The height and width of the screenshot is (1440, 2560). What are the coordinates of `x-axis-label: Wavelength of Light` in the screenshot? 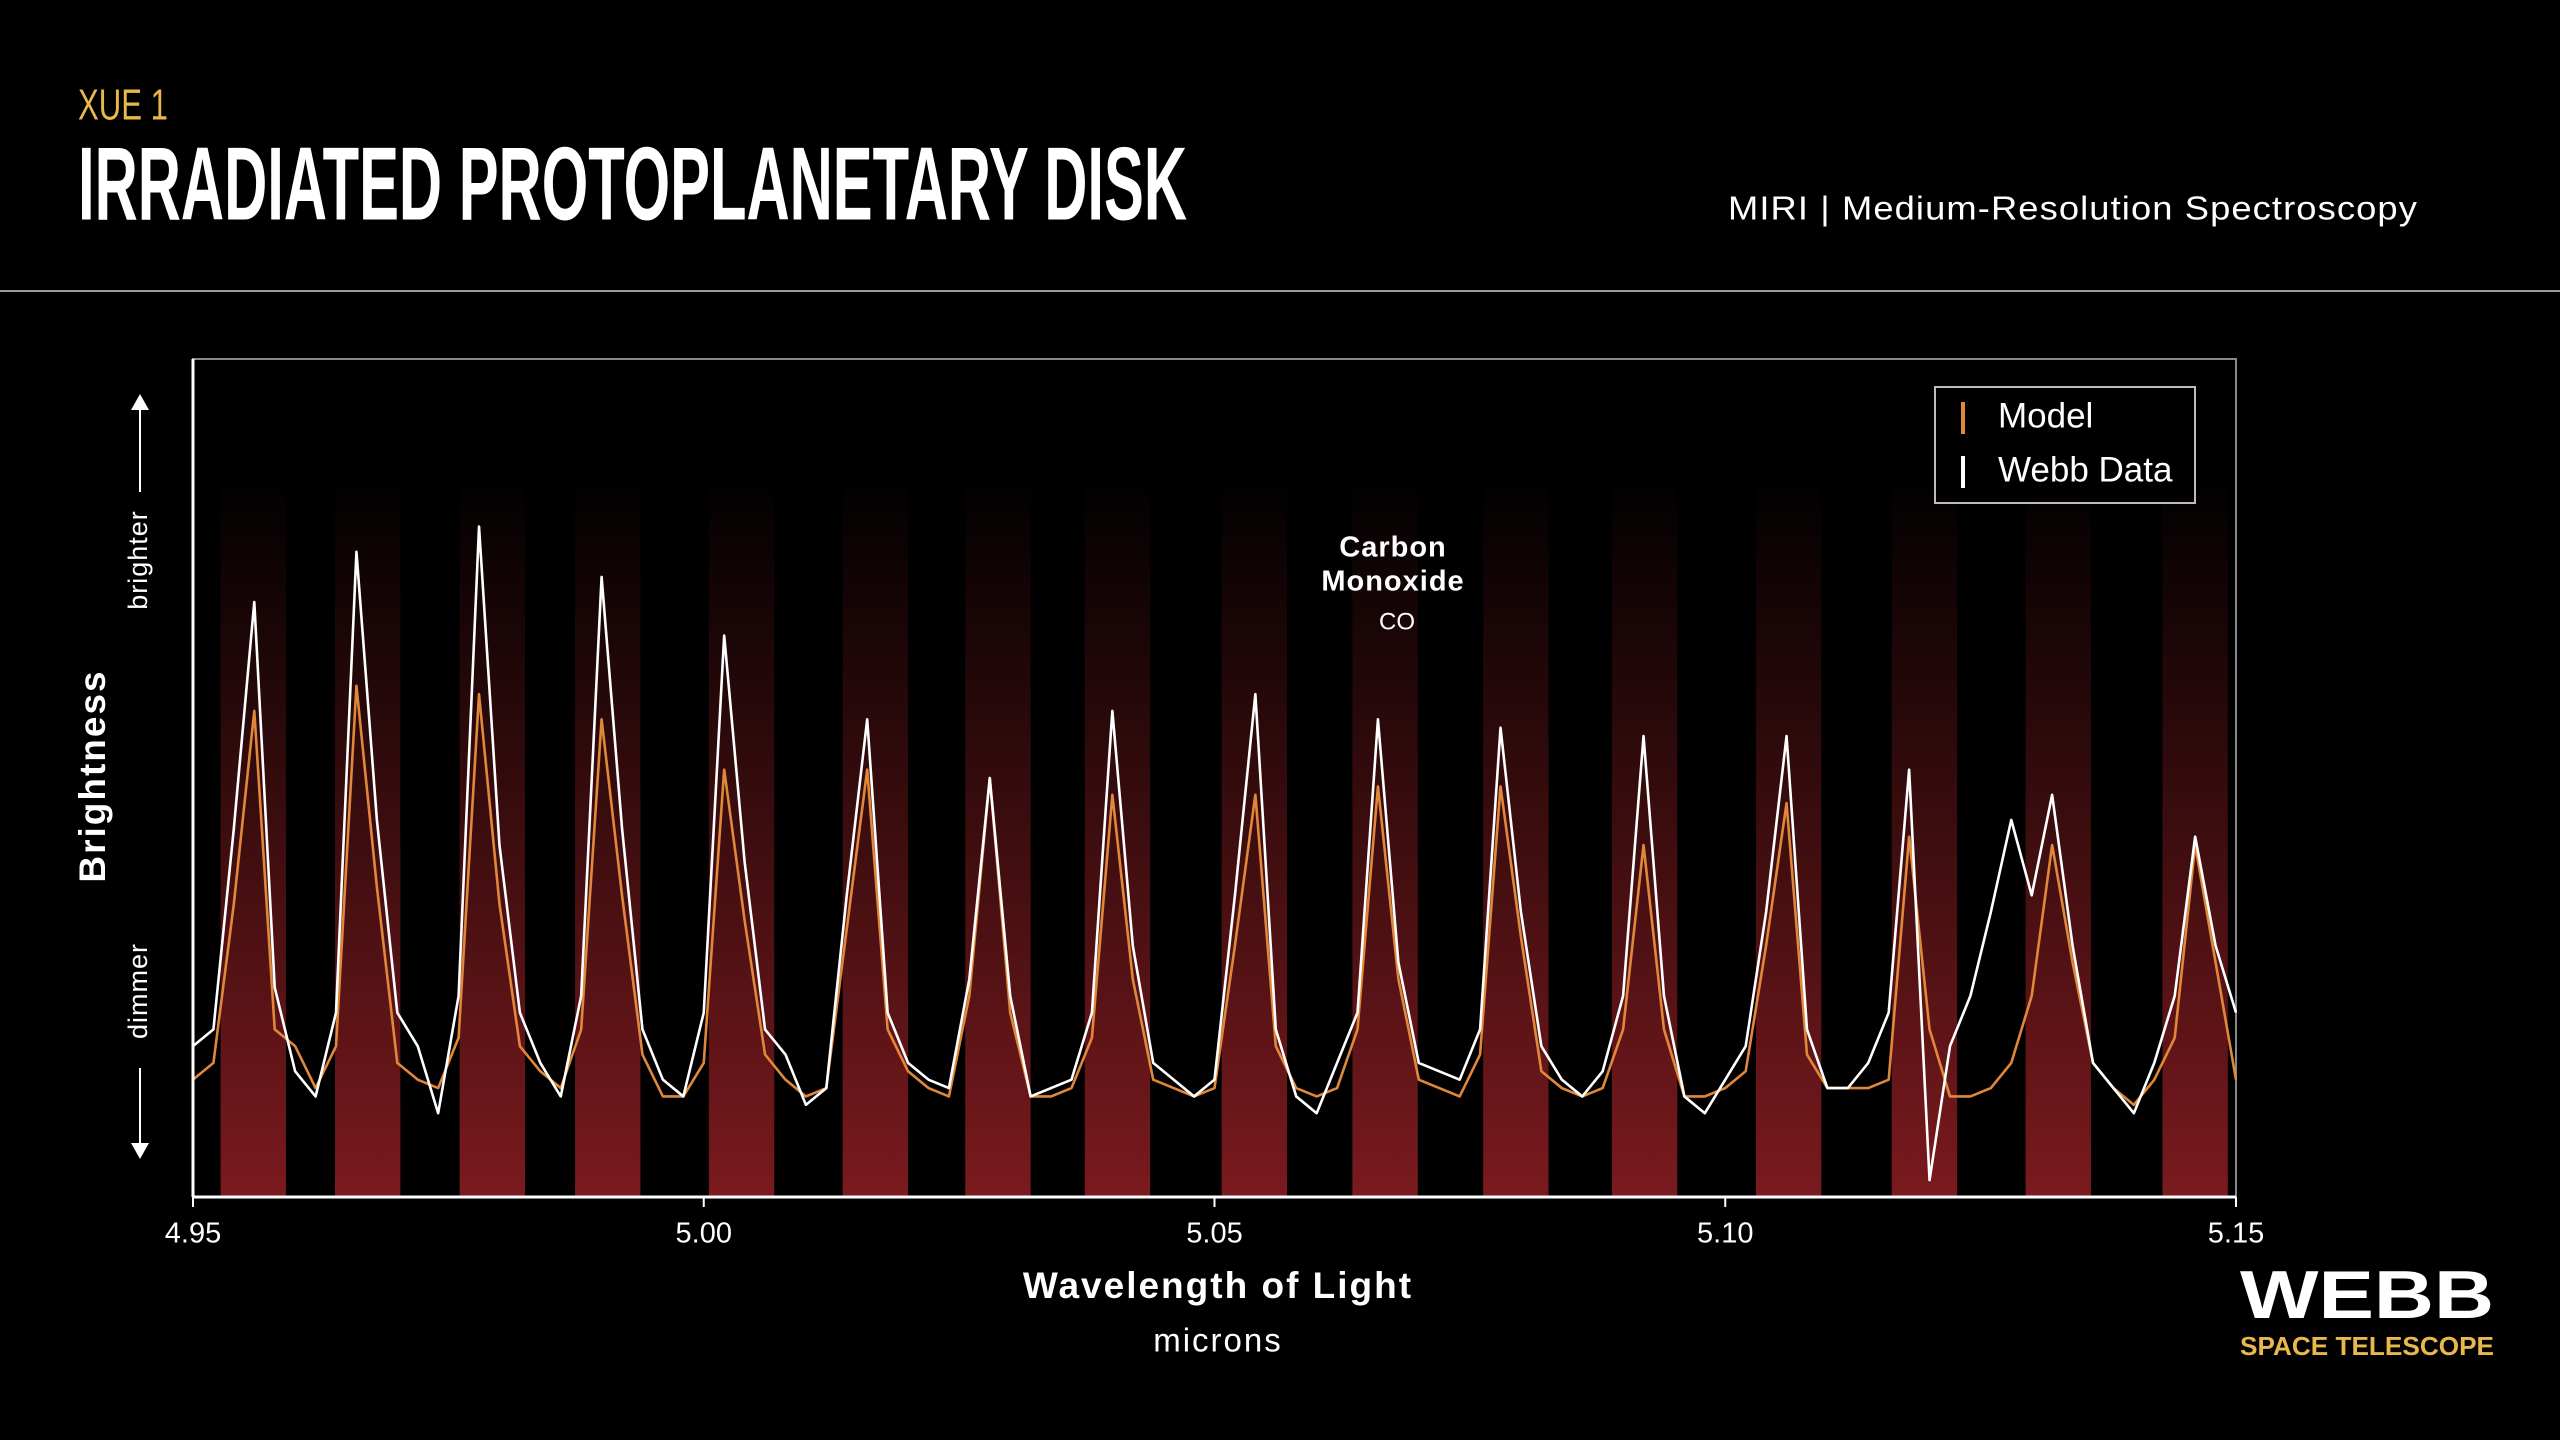 It's located at (1218, 1285).